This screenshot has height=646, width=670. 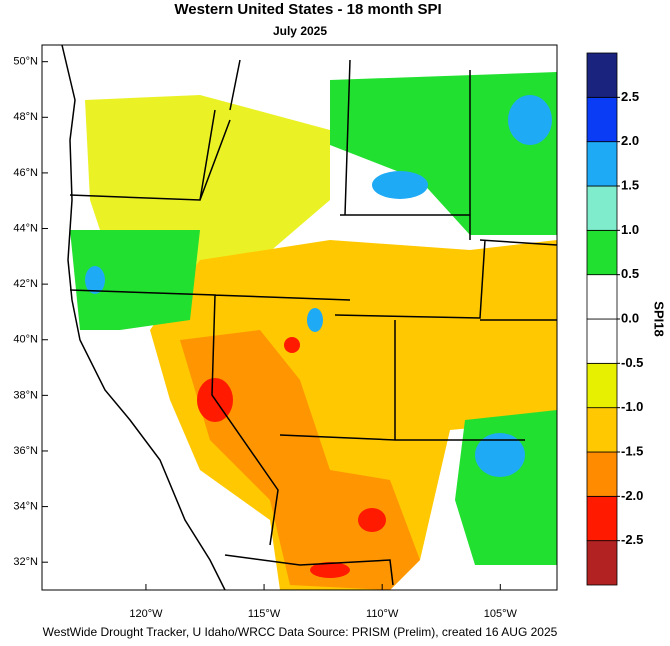 What do you see at coordinates (659, 318) in the screenshot?
I see `colorbar-title: SPI18` at bounding box center [659, 318].